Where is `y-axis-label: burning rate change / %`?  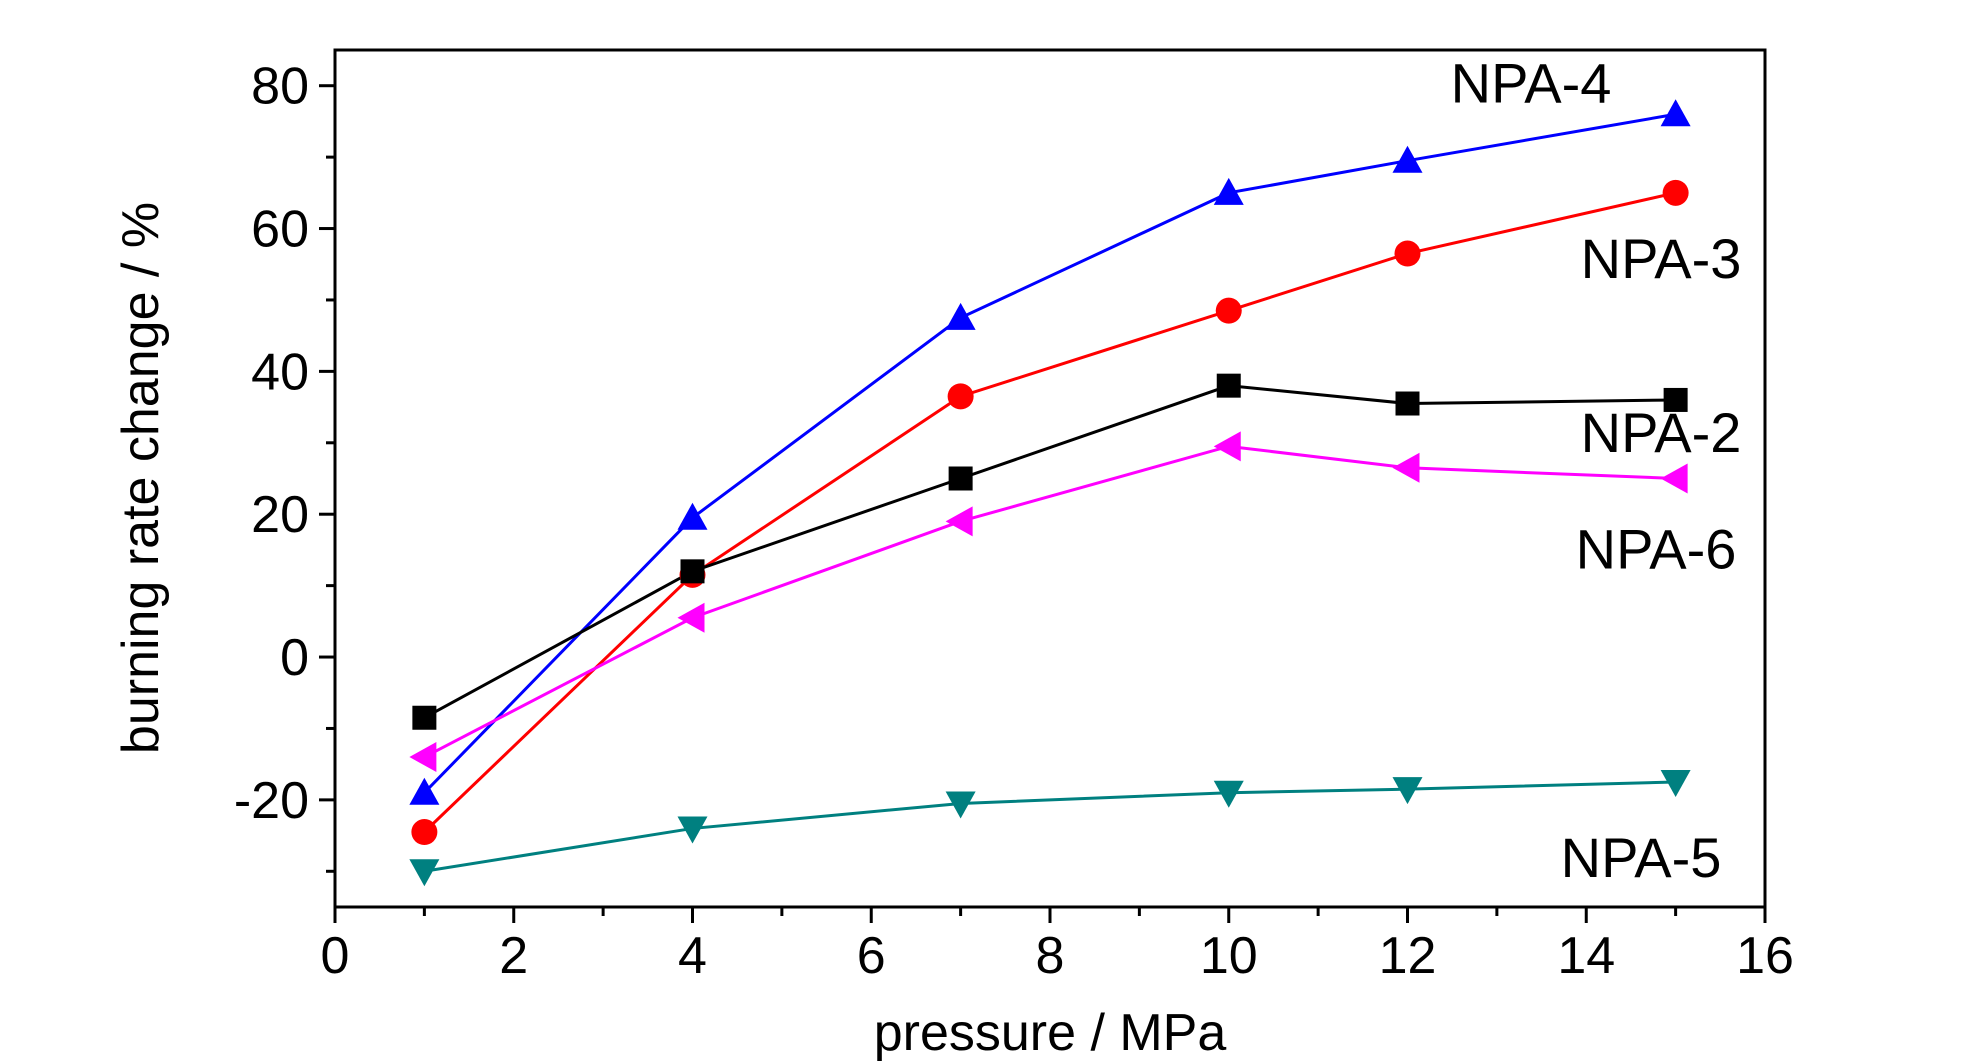
y-axis-label: burning rate change / % is located at coordinates (141, 478).